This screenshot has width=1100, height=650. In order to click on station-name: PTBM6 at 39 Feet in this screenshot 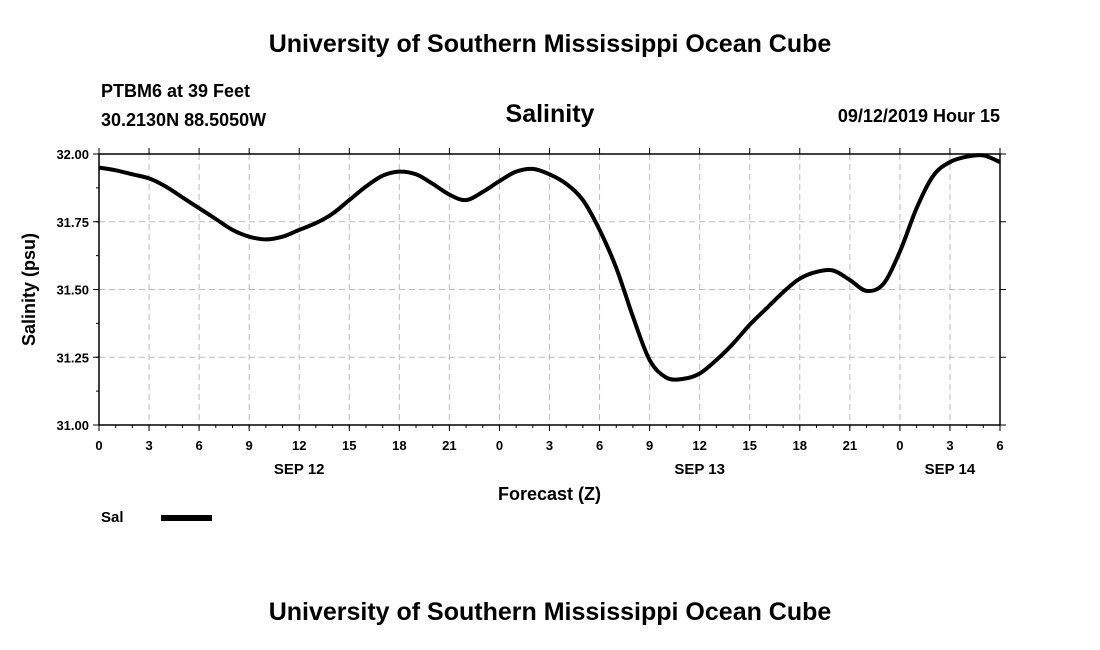, I will do `click(176, 91)`.